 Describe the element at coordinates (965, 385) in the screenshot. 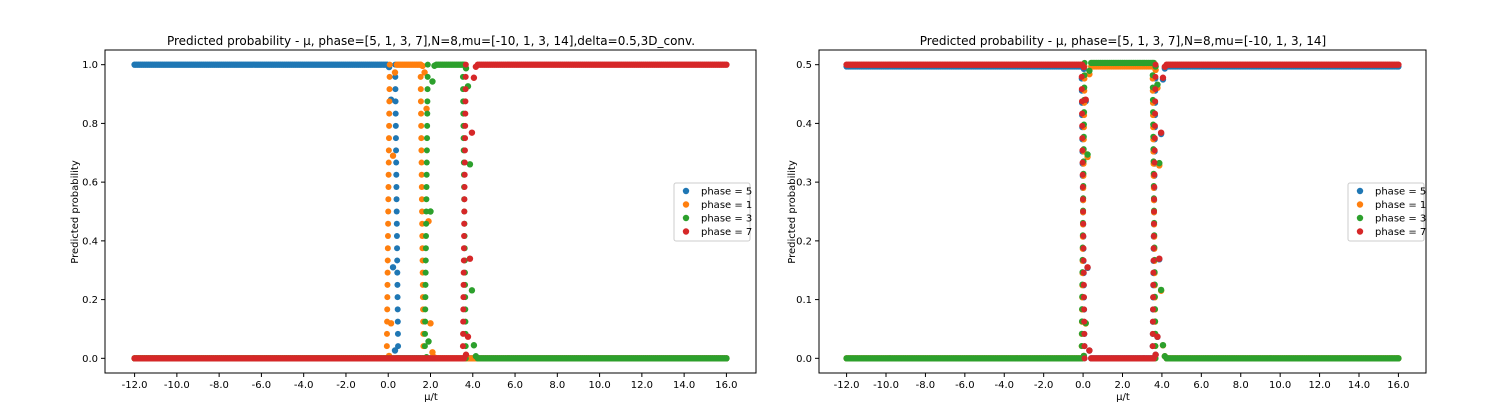

I see `x-tick-label: -6.0` at that location.